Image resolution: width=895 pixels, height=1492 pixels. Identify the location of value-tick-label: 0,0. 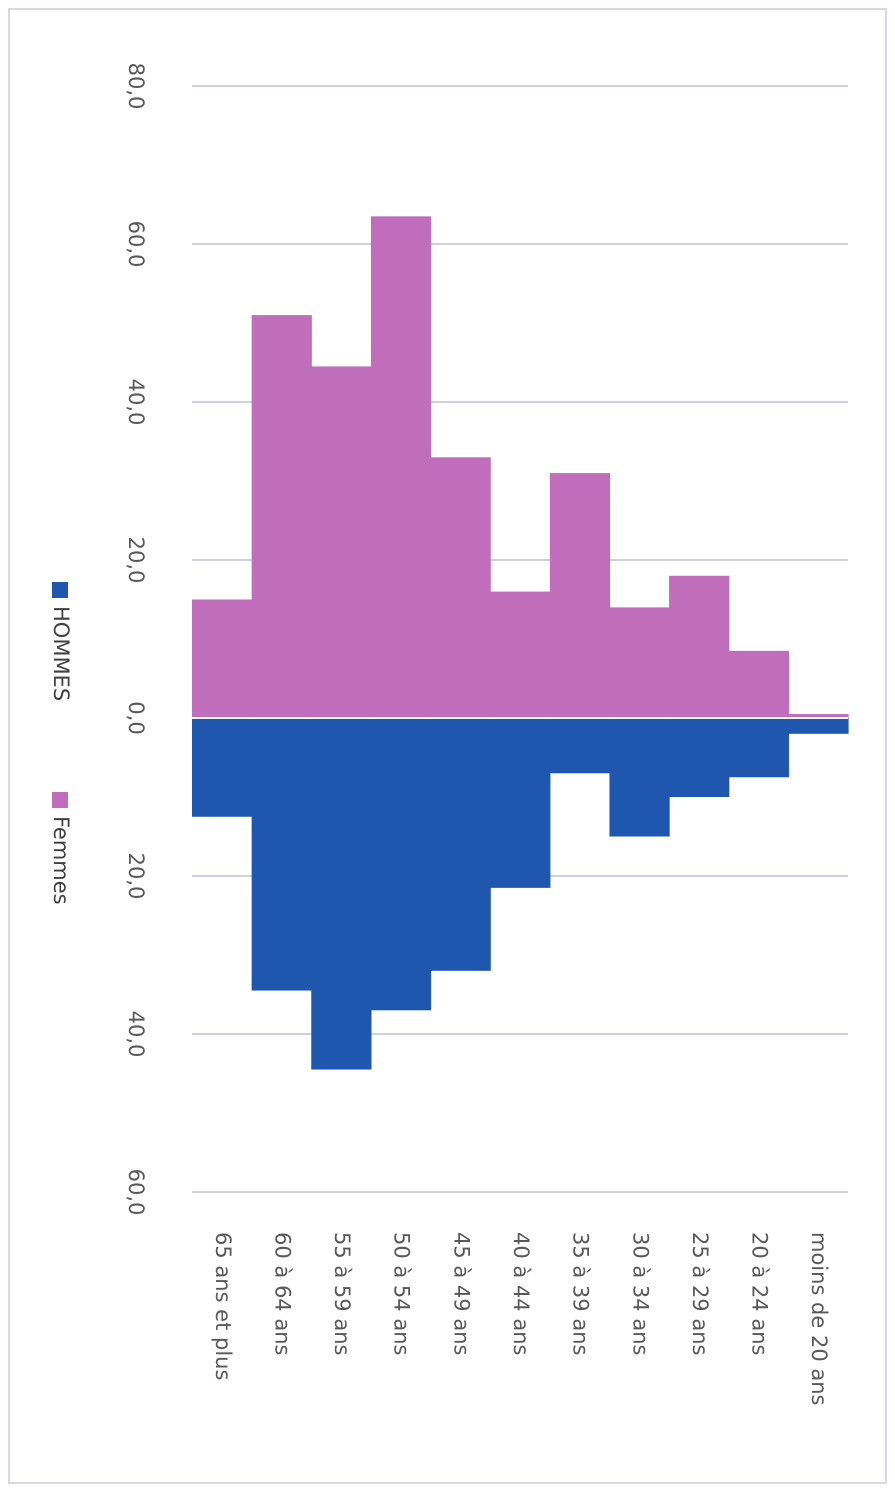
(136, 717).